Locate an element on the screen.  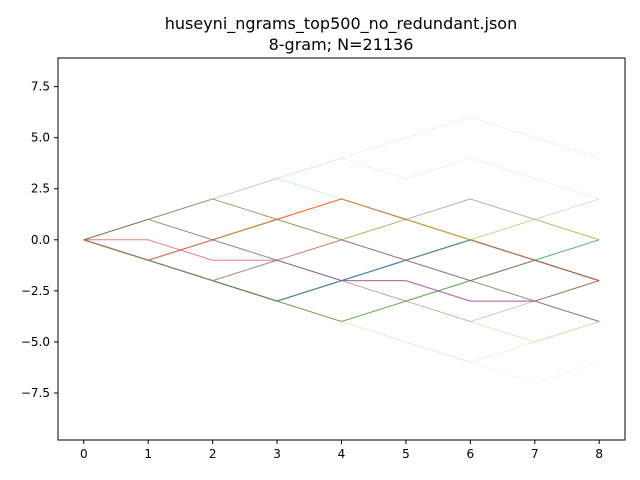
y-tick-label: 2.5 is located at coordinates (40, 189).